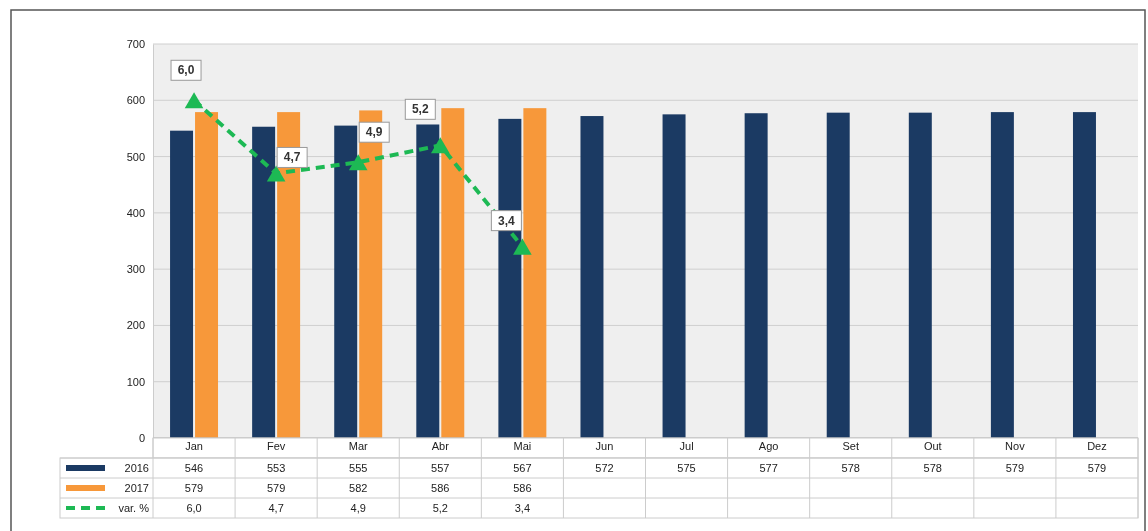  What do you see at coordinates (522, 468) in the screenshot?
I see `data-label: 567` at bounding box center [522, 468].